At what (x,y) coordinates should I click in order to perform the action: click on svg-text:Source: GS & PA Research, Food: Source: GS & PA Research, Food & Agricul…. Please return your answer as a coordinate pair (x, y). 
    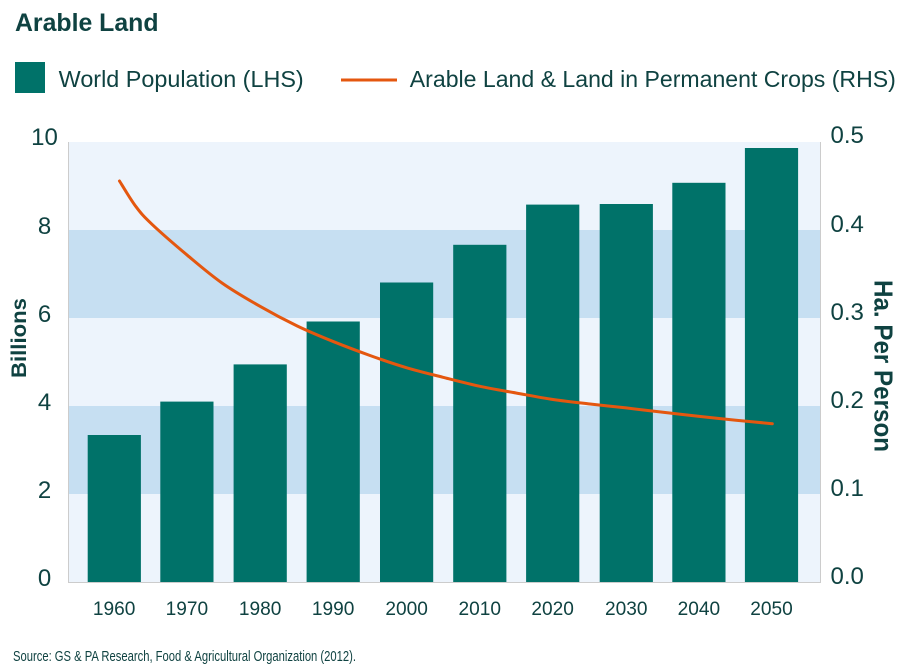
    Looking at the image, I should click on (184, 656).